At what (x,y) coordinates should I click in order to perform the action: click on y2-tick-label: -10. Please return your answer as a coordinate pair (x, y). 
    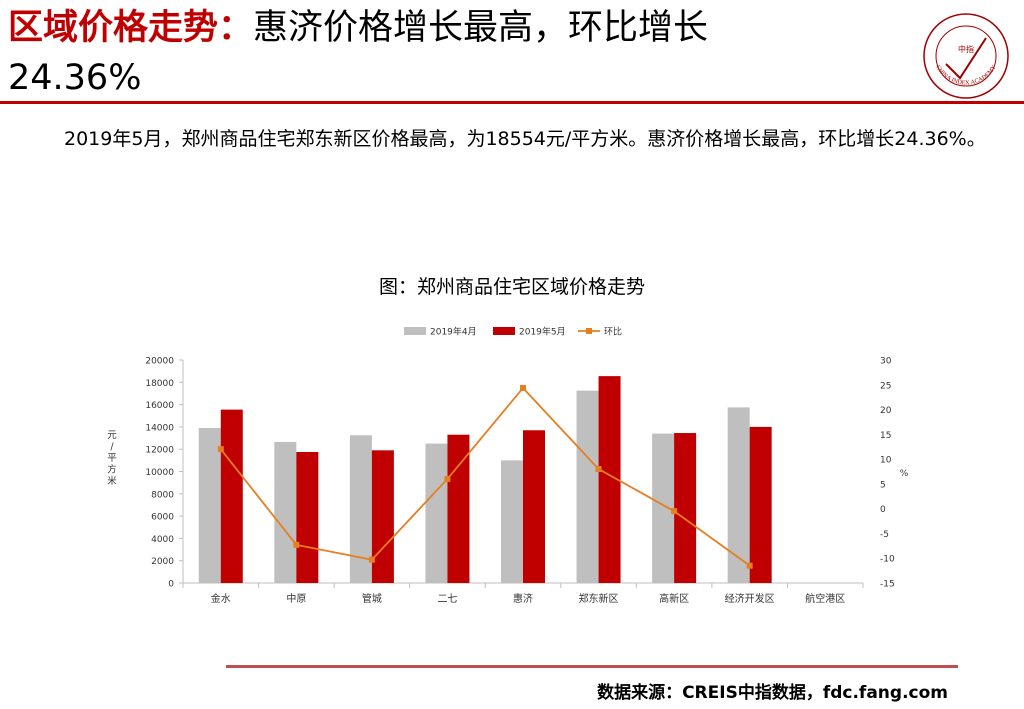
    Looking at the image, I should click on (887, 560).